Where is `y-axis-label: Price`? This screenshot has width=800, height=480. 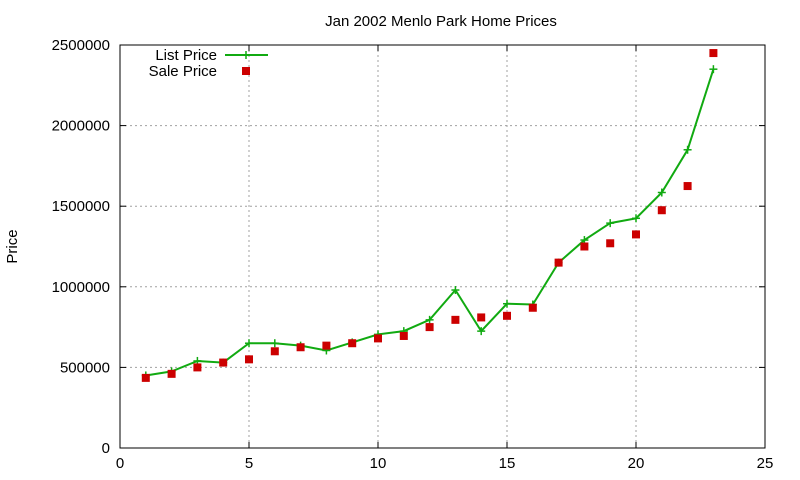
y-axis-label: Price is located at coordinates (12, 246).